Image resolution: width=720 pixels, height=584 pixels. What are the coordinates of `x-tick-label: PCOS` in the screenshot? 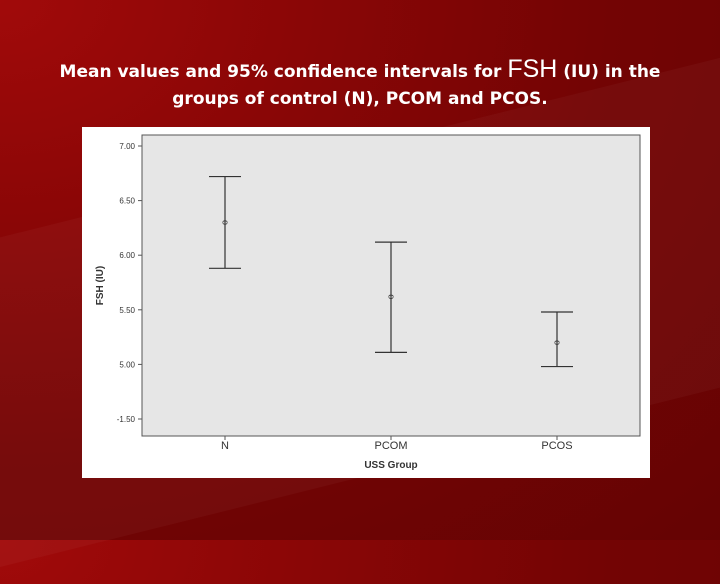 It's located at (556, 446).